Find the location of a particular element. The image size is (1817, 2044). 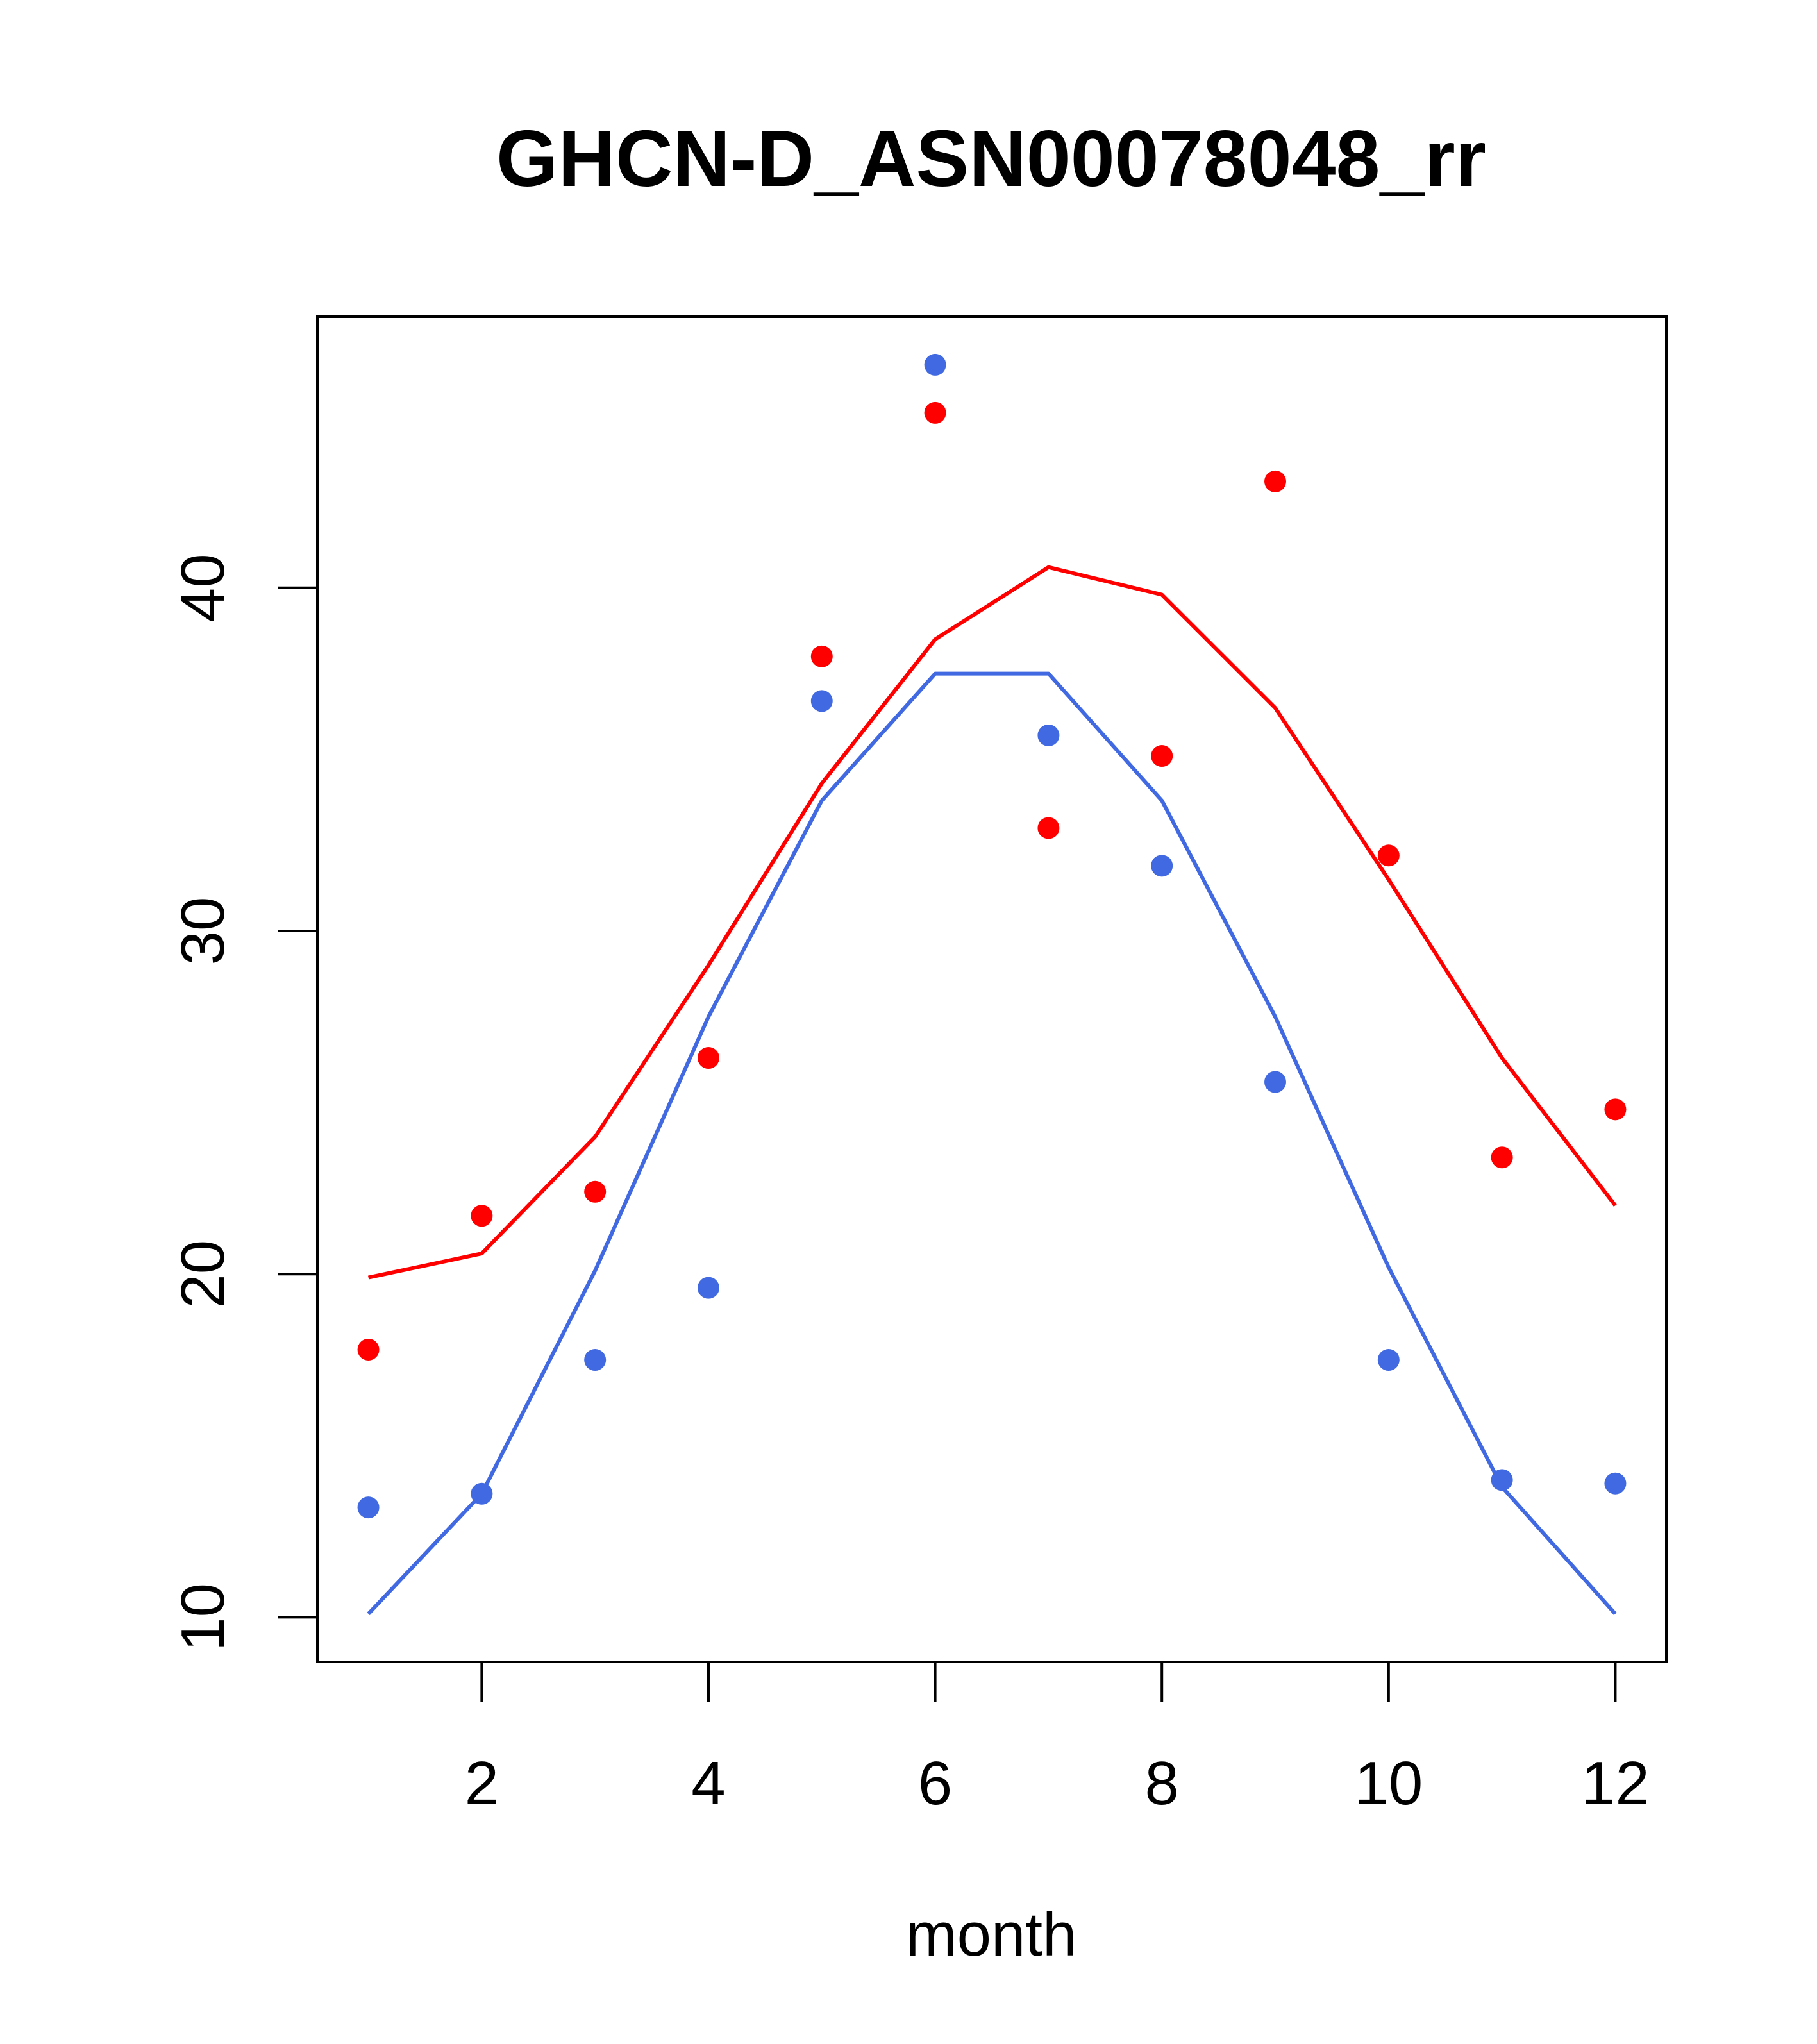

x-axis-label: month is located at coordinates (991, 1934).